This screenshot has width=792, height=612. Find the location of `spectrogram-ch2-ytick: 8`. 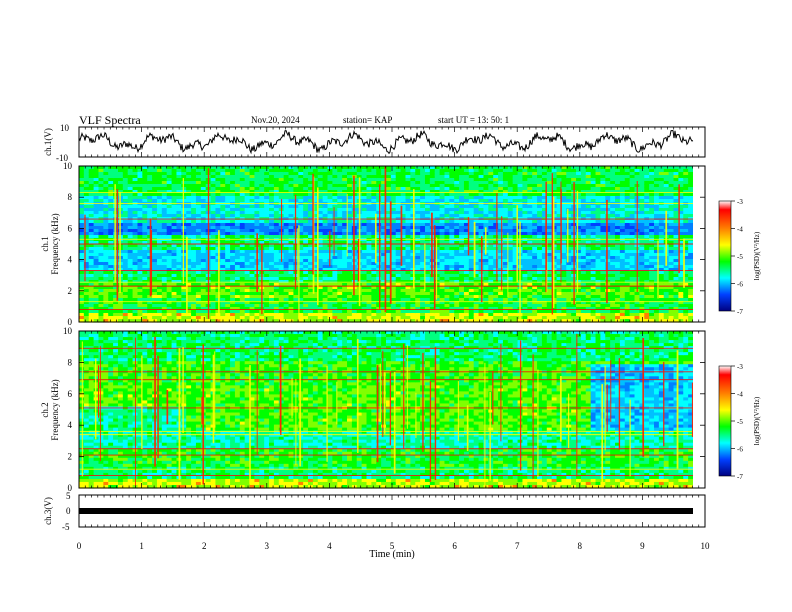

spectrogram-ch2-ytick: 8 is located at coordinates (70, 362).